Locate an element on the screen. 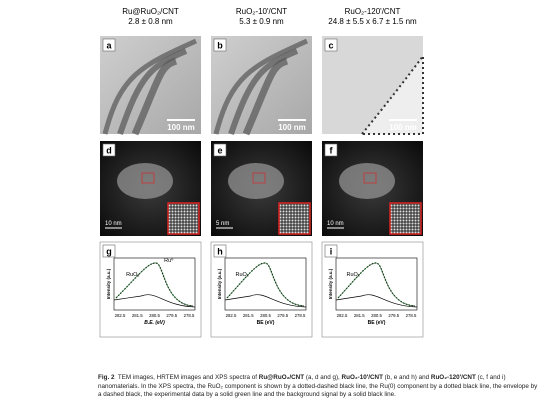 This screenshot has width=554, height=409. caption-text: Ru@RuO₂/CNT is located at coordinates (281, 377).